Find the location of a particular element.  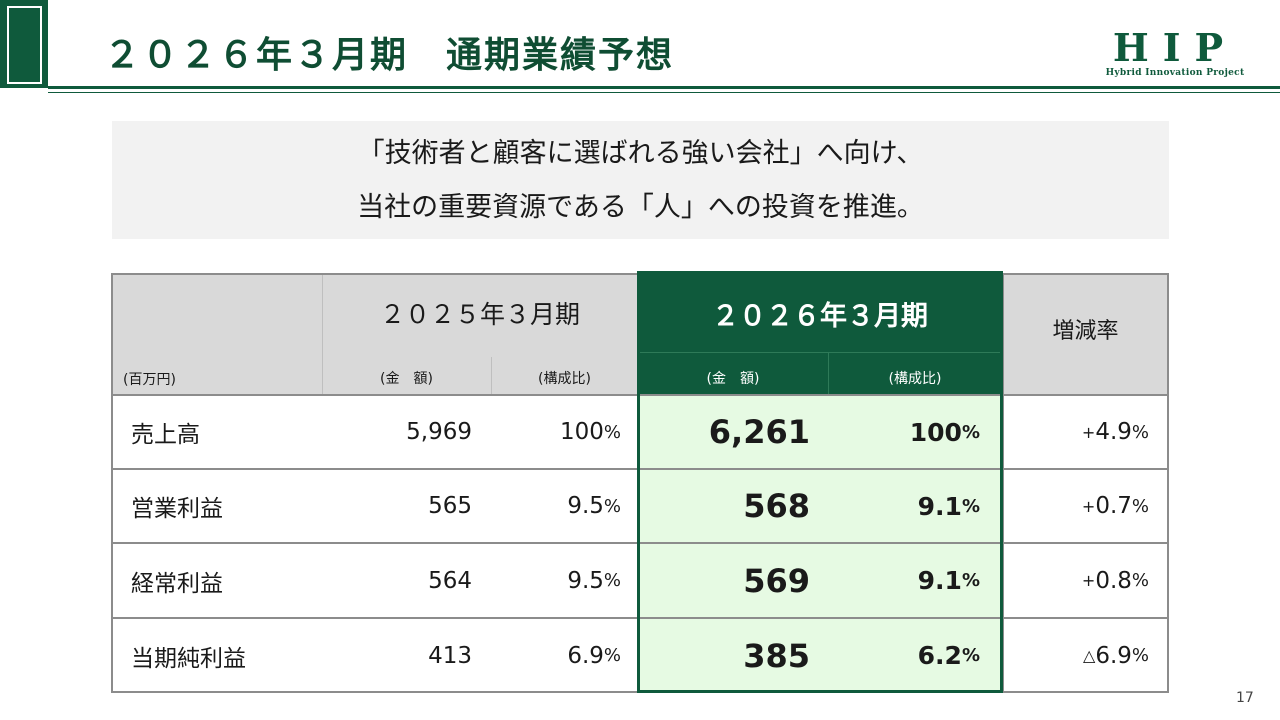

logo-mark: HIP is located at coordinates (1175, 47).